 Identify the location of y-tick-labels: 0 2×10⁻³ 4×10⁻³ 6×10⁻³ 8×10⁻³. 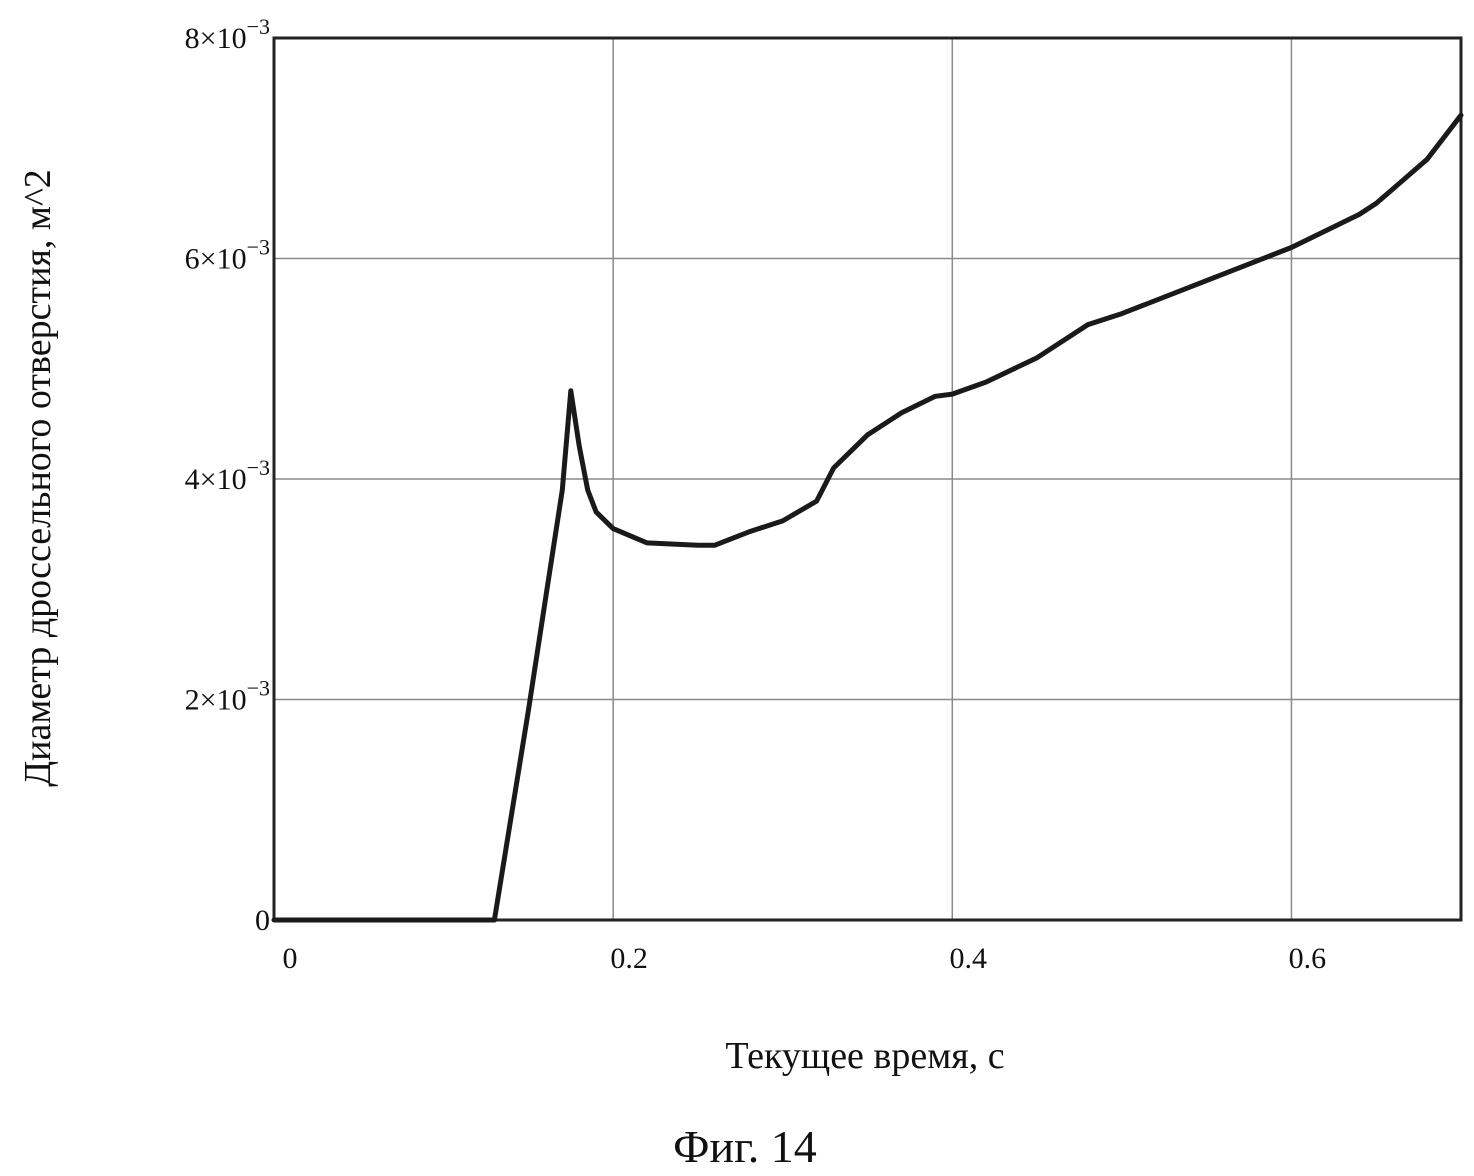
(227, 475).